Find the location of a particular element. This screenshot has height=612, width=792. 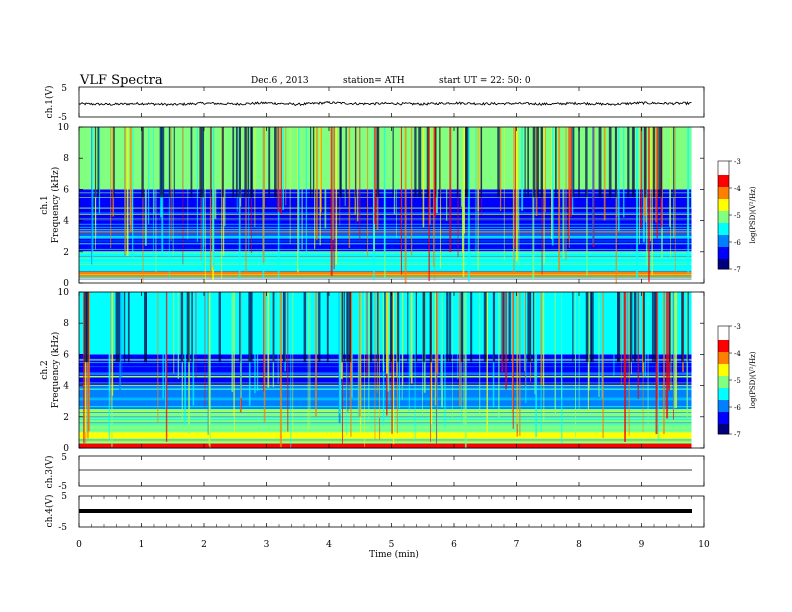

ch1-ytick-bottom: -5 is located at coordinates (62, 118).